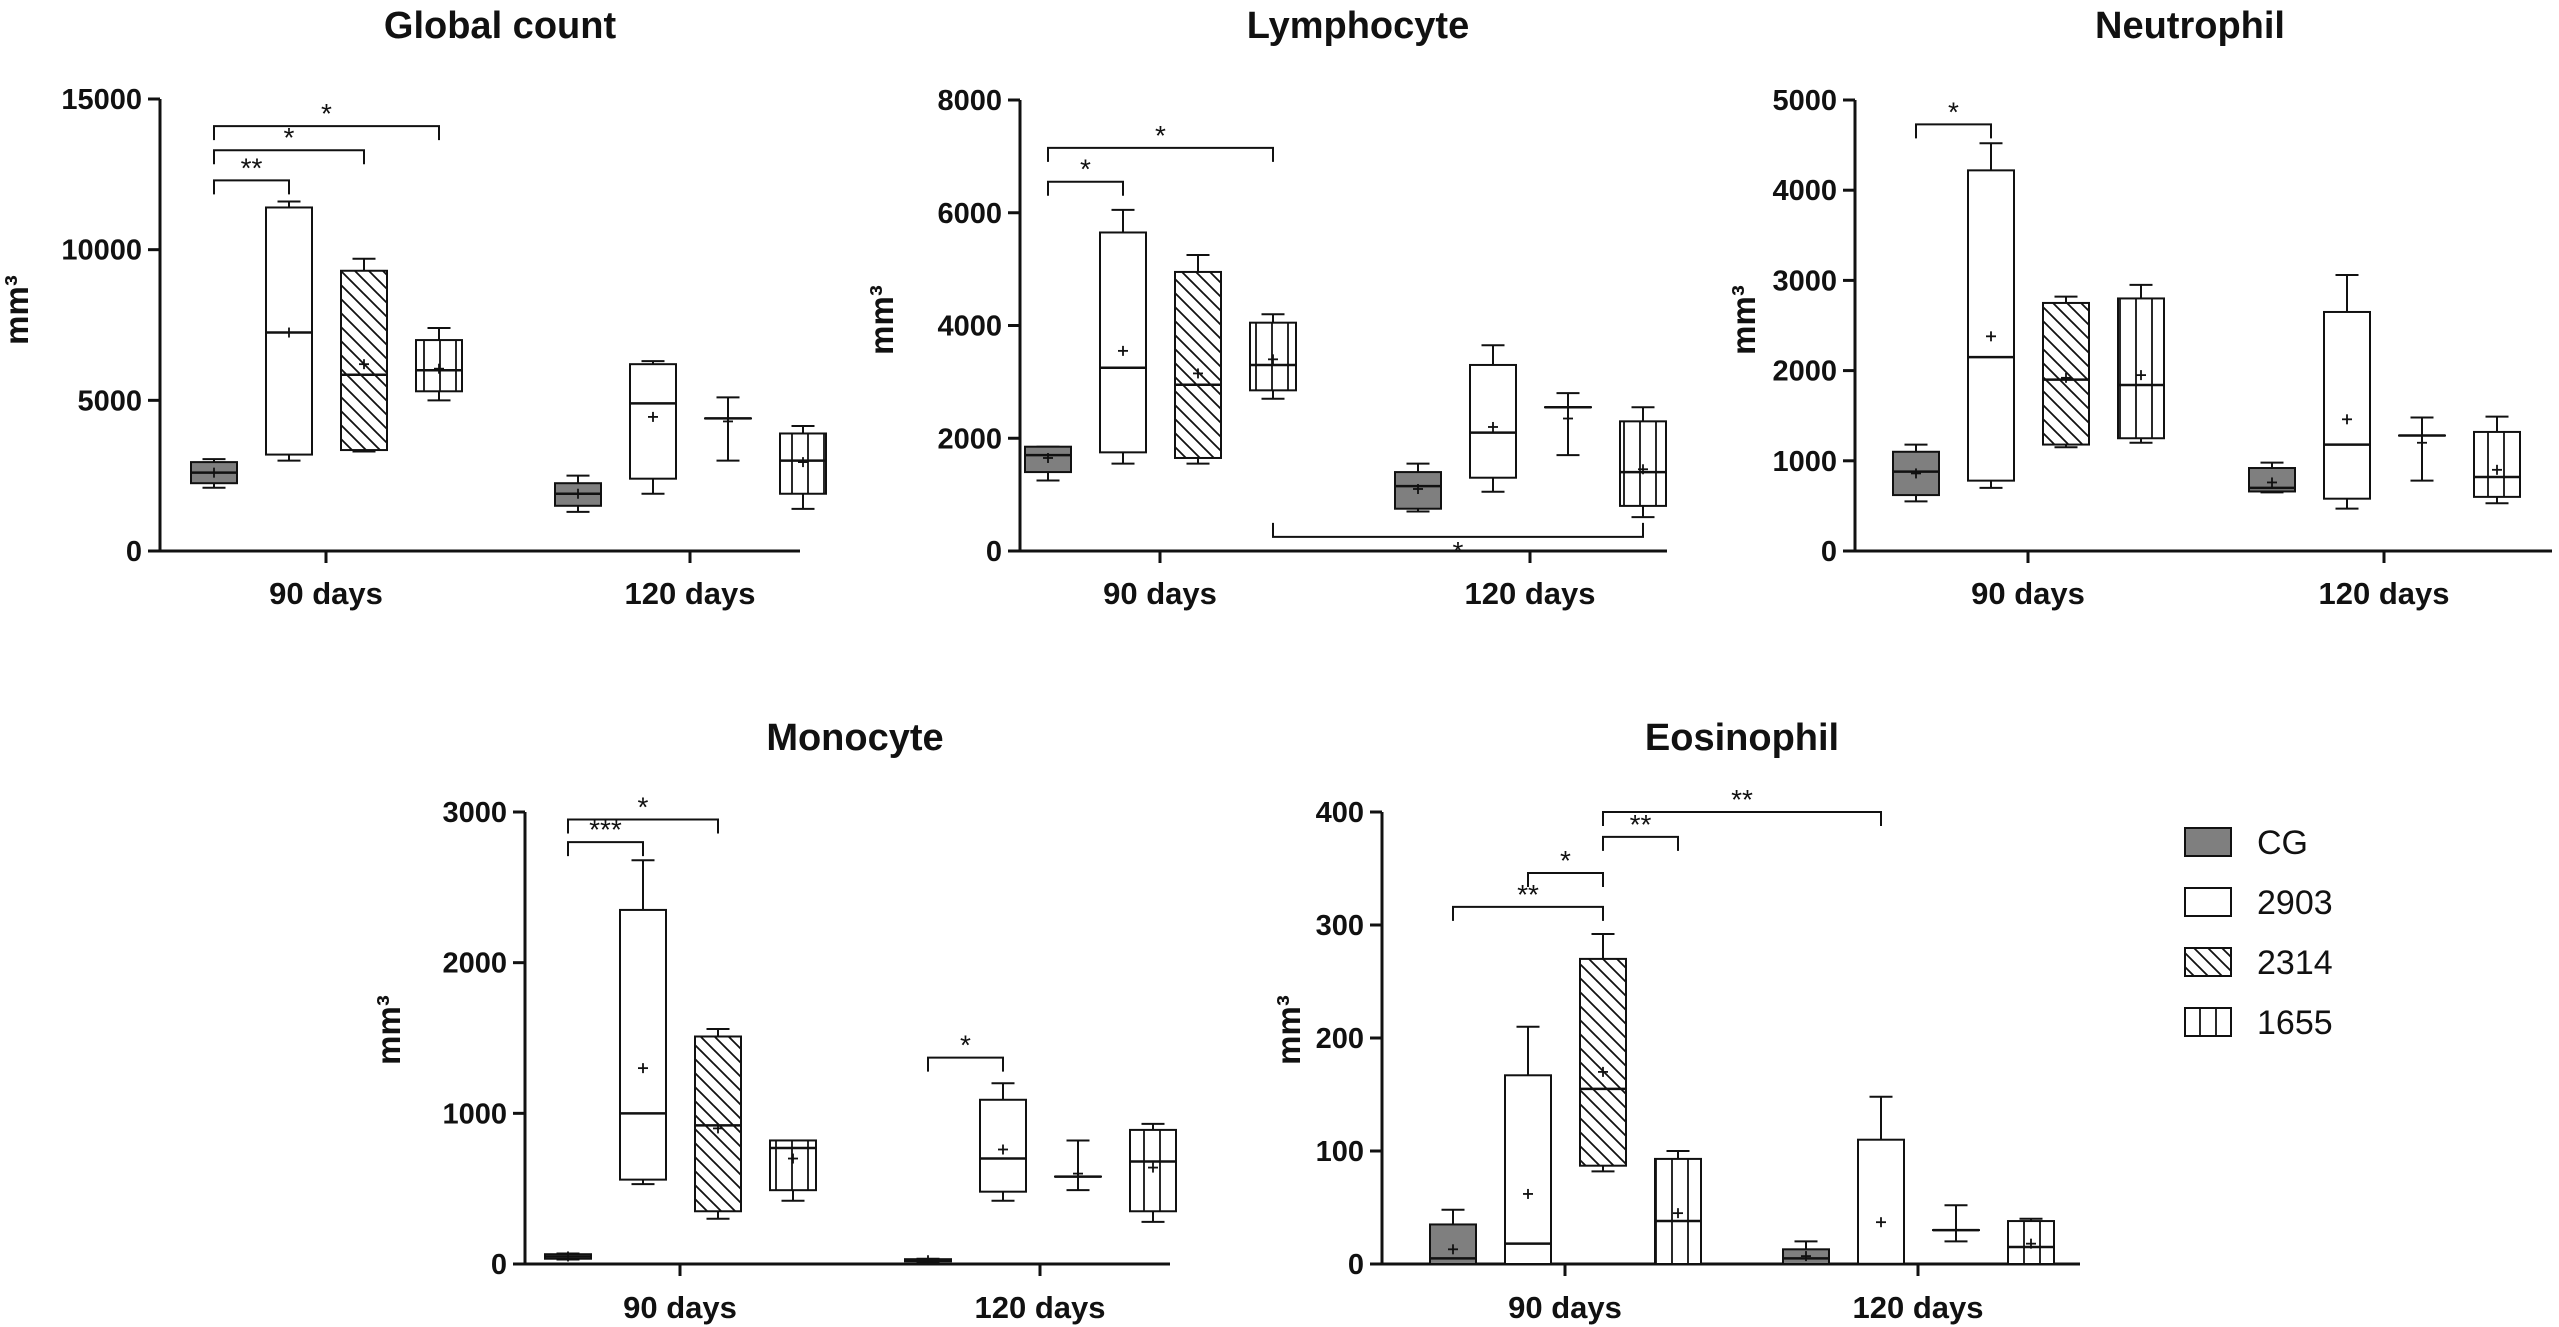  What do you see at coordinates (1742, 738) in the screenshot?
I see `chart-title: Eosinophil` at bounding box center [1742, 738].